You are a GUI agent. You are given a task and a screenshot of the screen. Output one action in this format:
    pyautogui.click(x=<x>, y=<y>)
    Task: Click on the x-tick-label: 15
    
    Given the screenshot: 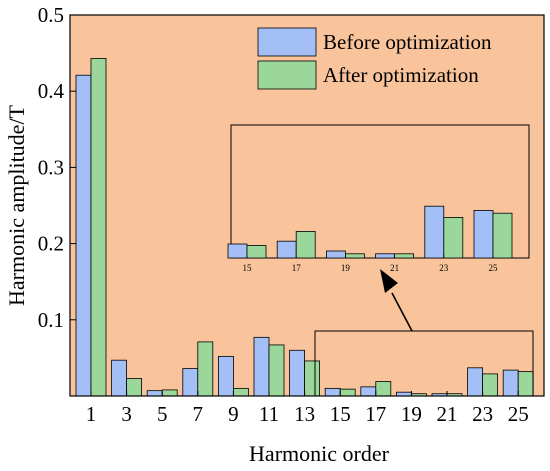 What is the action you would take?
    pyautogui.click(x=340, y=414)
    